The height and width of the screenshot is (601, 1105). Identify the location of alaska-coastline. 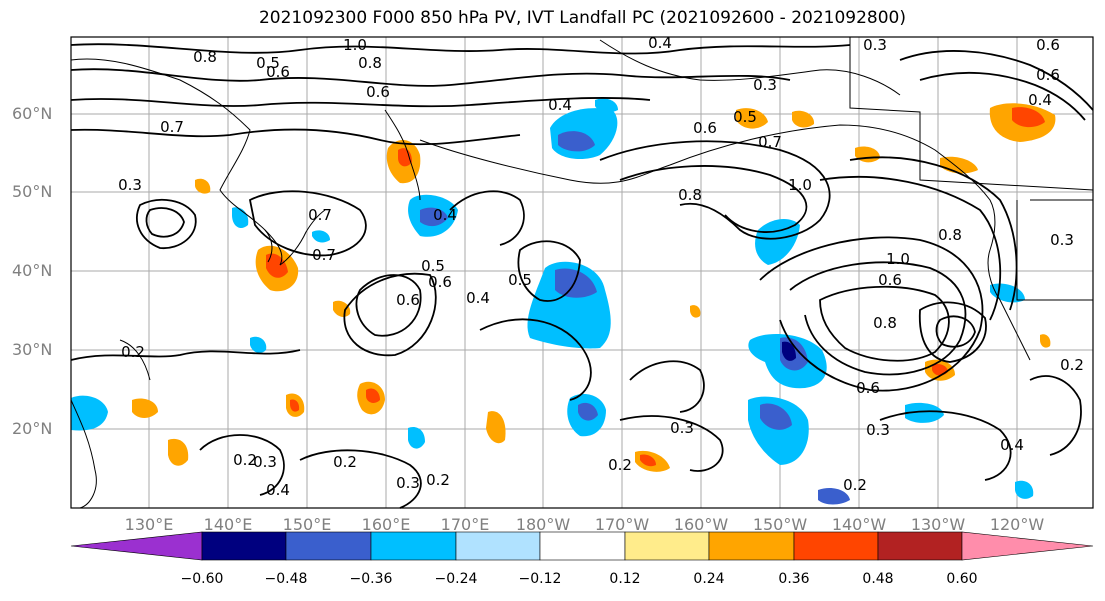
(750, 67).